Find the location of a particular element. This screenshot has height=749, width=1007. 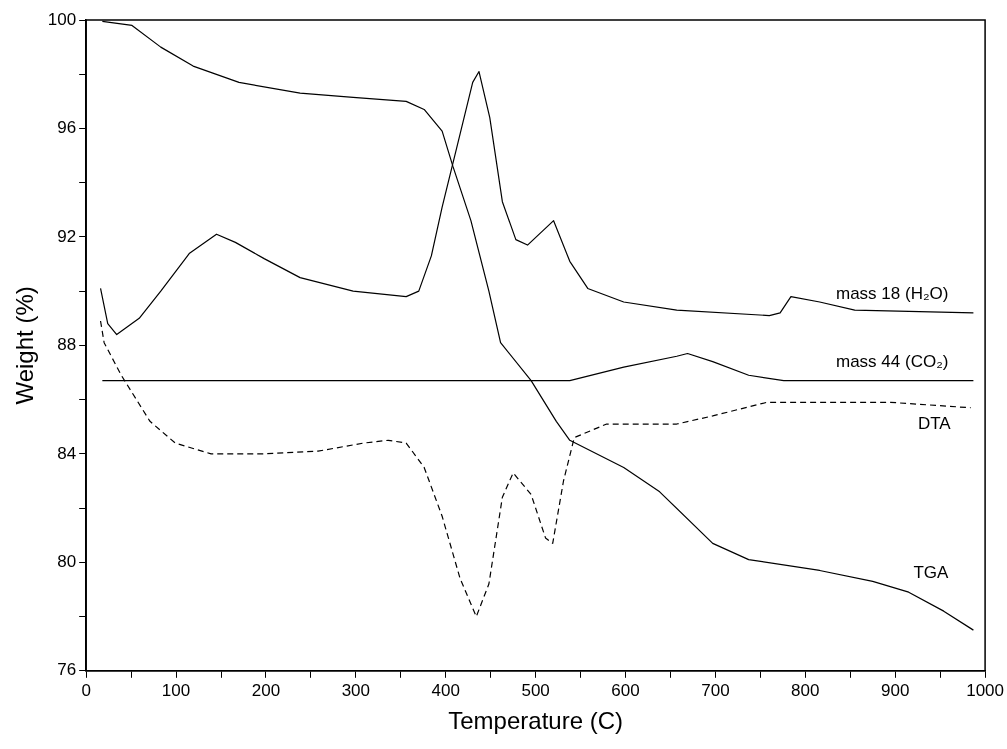

x-tick-label: 100 is located at coordinates (176, 690).